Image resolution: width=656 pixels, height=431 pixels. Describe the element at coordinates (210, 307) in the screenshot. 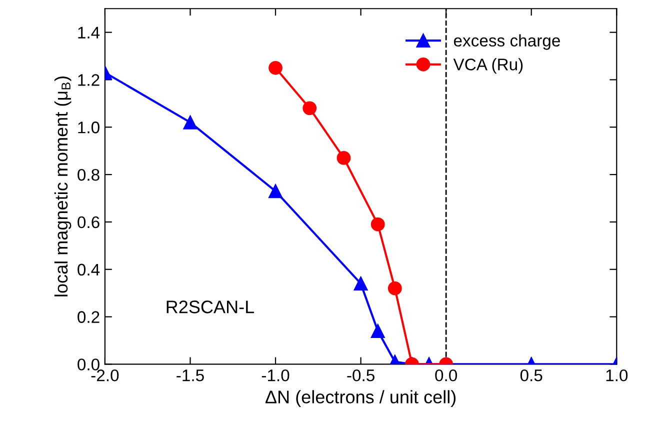

I see `annotation: R2SCAN-L` at that location.